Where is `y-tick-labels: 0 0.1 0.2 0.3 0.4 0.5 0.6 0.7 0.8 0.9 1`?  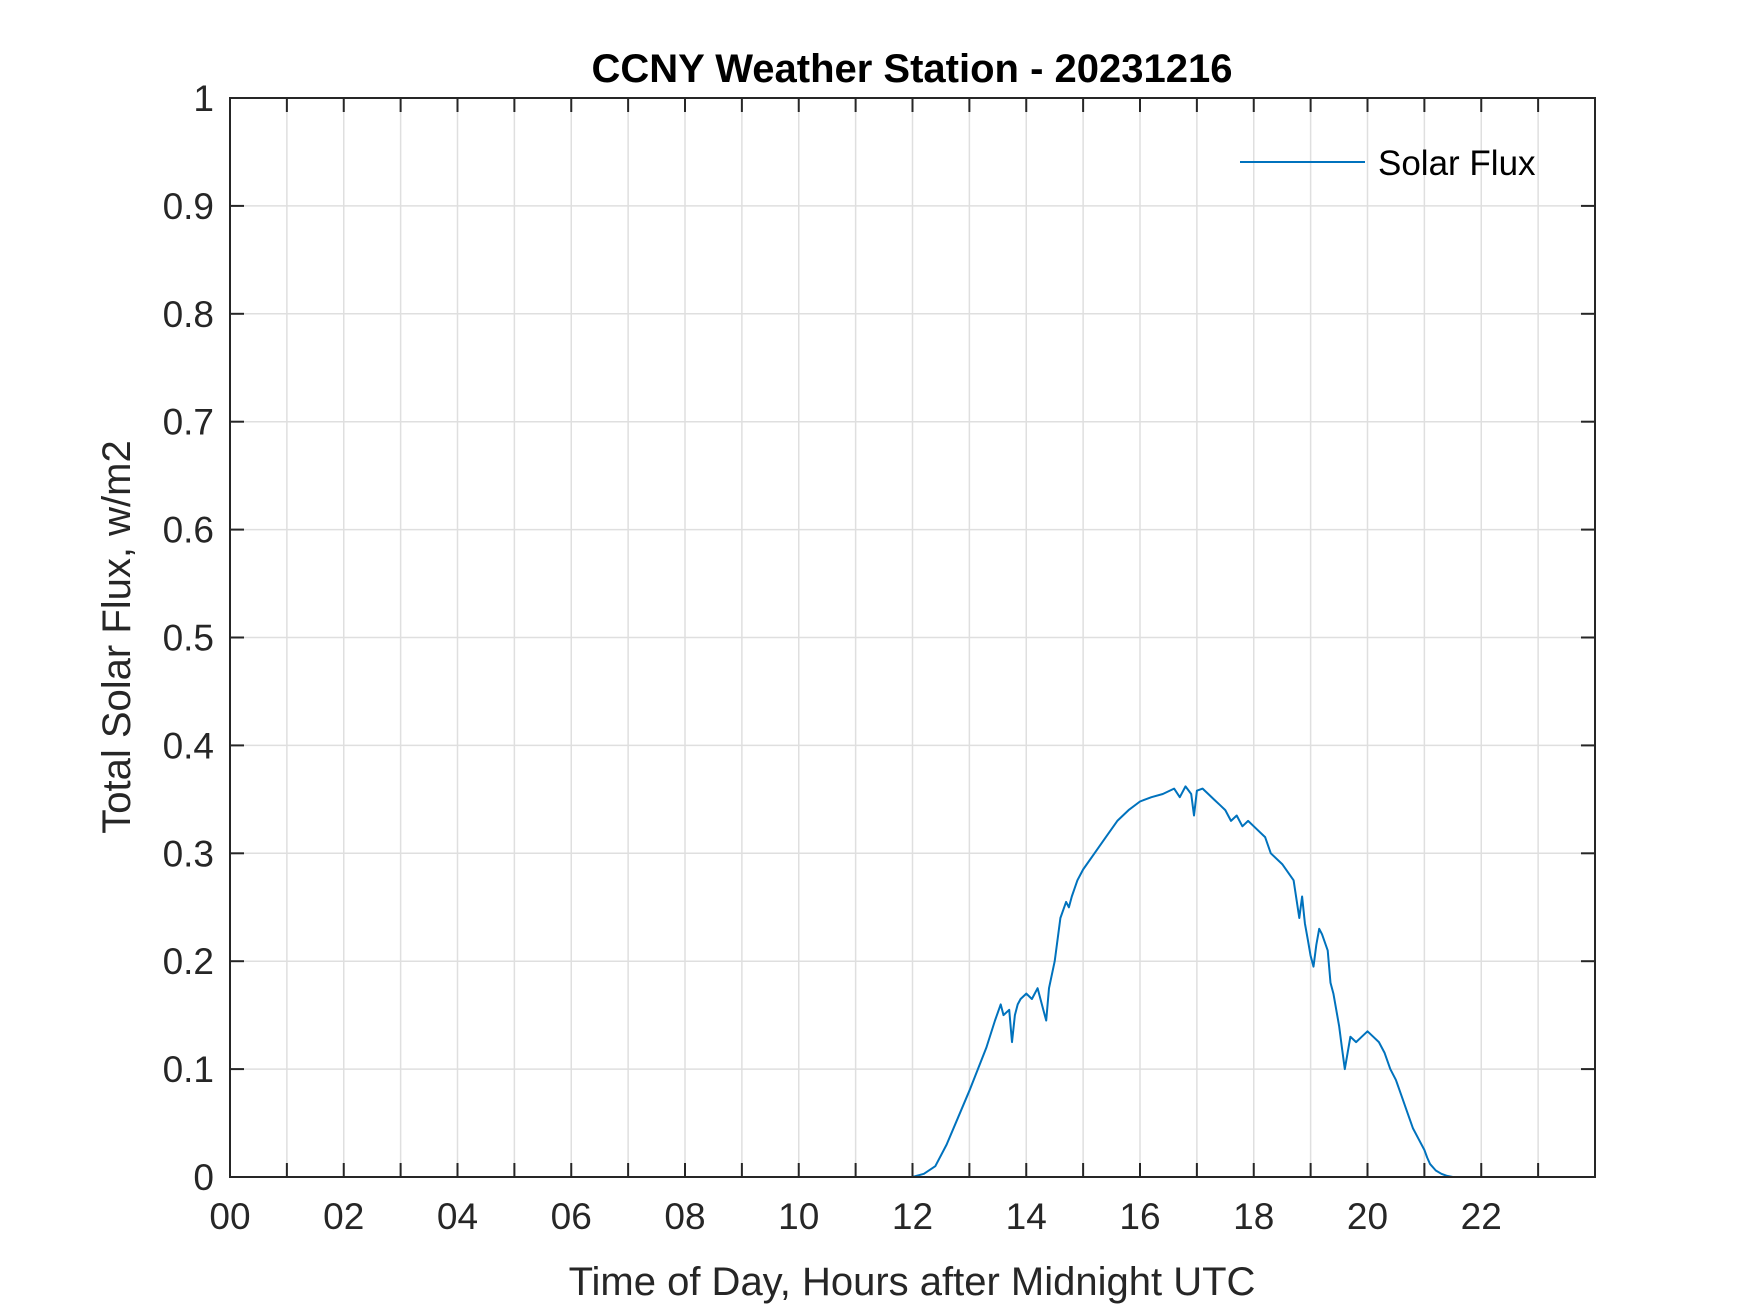 y-tick-labels: 0 0.1 0.2 0.3 0.4 0.5 0.6 0.7 0.8 0.9 1 is located at coordinates (188, 638).